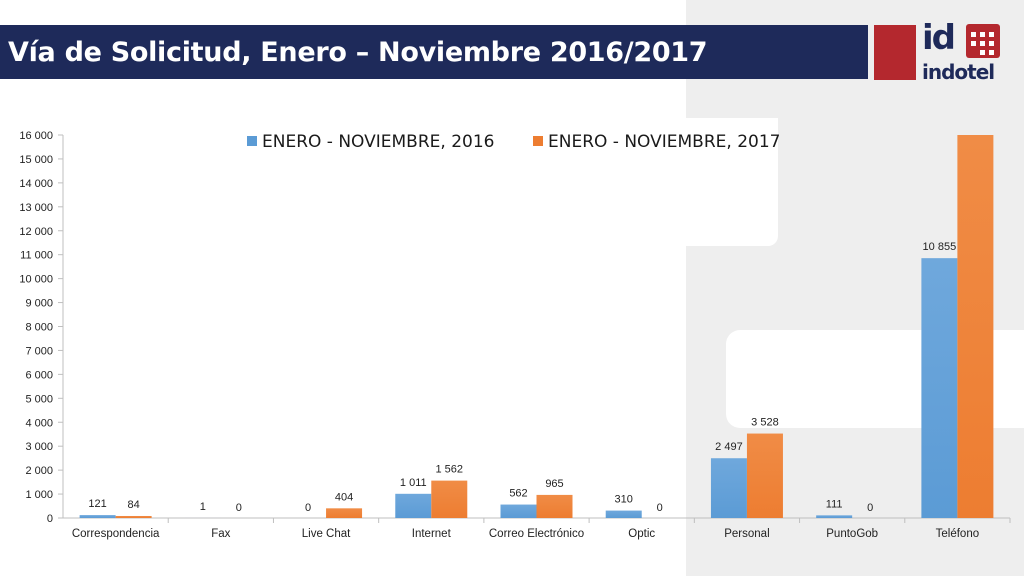  I want to click on y-tick-label: 7 000, so click(39, 351).